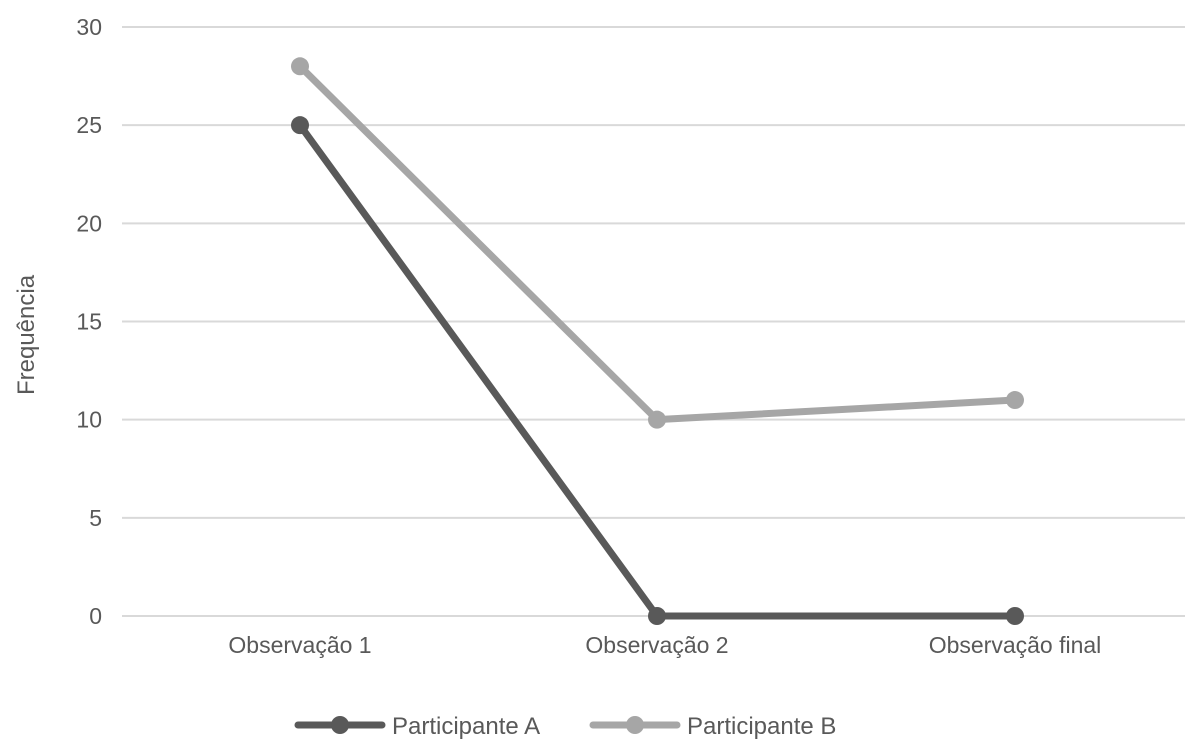 The width and height of the screenshot is (1185, 745). Describe the element at coordinates (89, 420) in the screenshot. I see `y-tick-label: 10` at that location.